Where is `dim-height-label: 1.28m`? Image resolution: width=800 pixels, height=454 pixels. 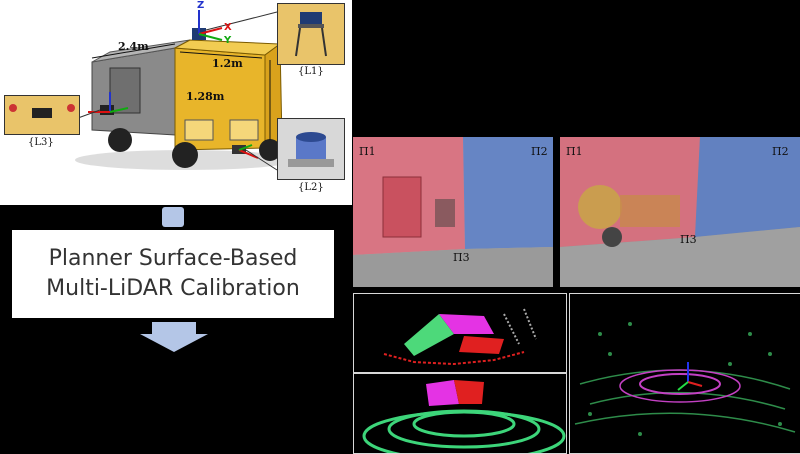 dim-height-label: 1.28m is located at coordinates (205, 96).